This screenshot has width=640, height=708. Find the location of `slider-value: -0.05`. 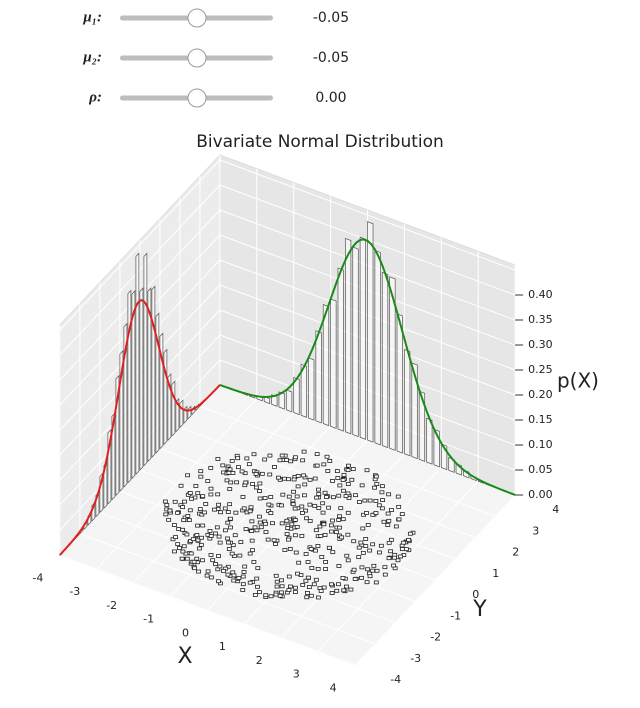

slider-value: -0.05 is located at coordinates (331, 18).